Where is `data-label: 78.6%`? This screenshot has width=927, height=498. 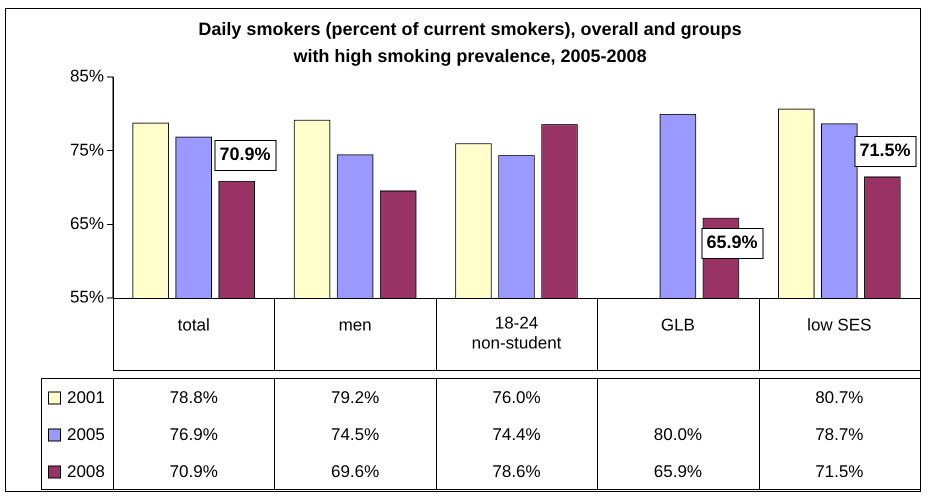 data-label: 78.6% is located at coordinates (516, 472).